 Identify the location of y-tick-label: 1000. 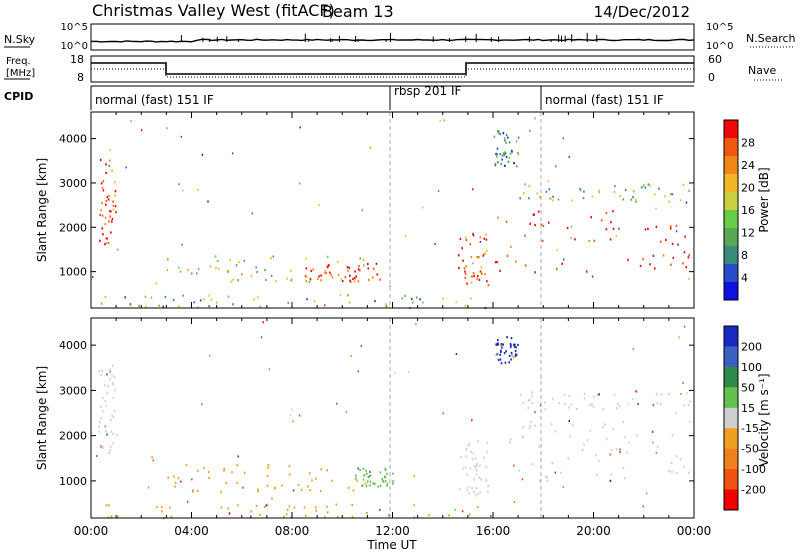
(73, 272).